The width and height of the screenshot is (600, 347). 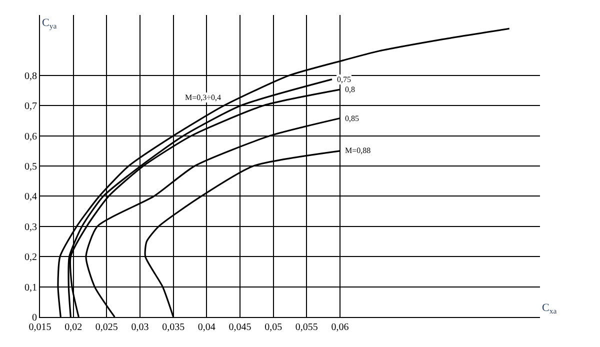 What do you see at coordinates (240, 327) in the screenshot?
I see `x-tick-label: 0,045` at bounding box center [240, 327].